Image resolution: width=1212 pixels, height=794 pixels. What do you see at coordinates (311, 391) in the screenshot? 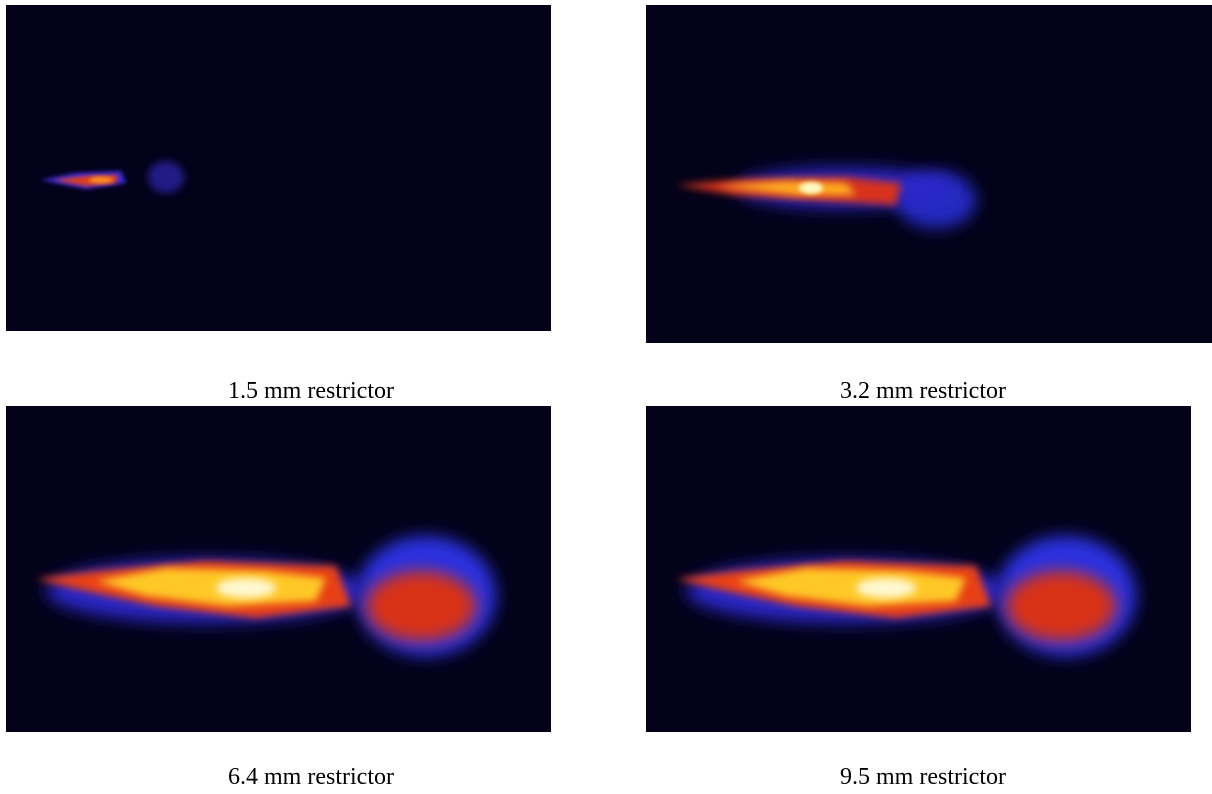
I see `caption: 1.5 mm restrictor` at bounding box center [311, 391].